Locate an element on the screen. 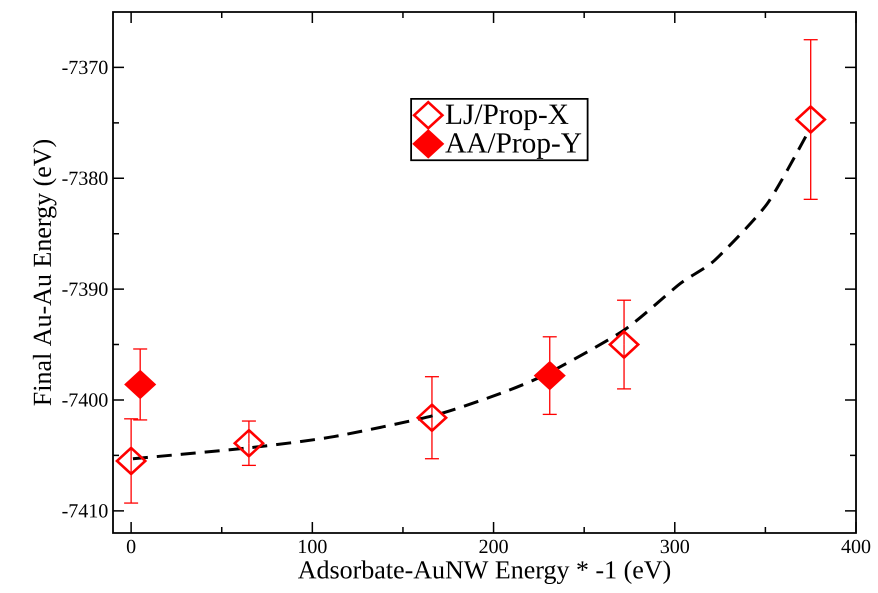 The image size is (878, 593). x-tick-label: 100 is located at coordinates (313, 547).